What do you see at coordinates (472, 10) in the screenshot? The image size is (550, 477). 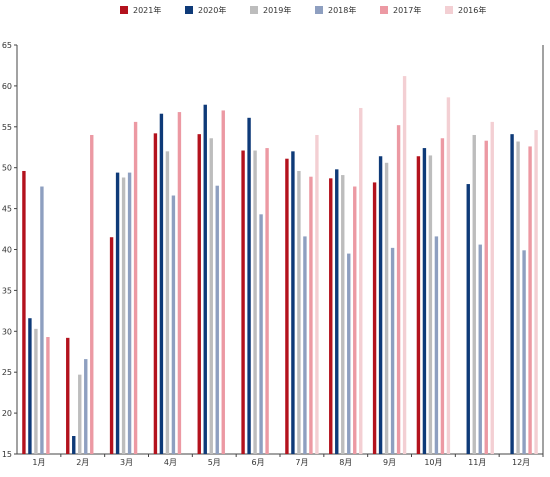 I see `legend-label: 2016年` at bounding box center [472, 10].